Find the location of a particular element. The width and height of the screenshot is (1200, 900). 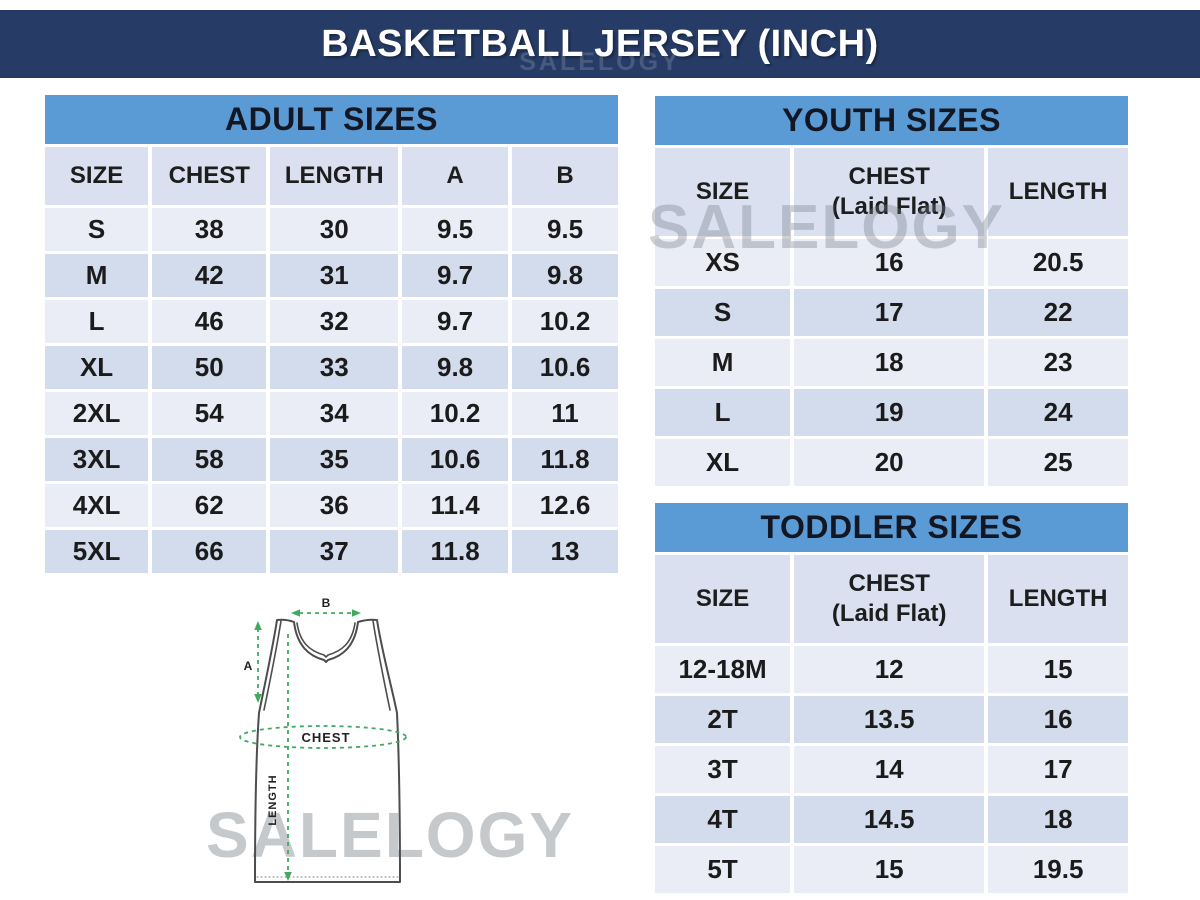

table-cell: 14 is located at coordinates (889, 769).